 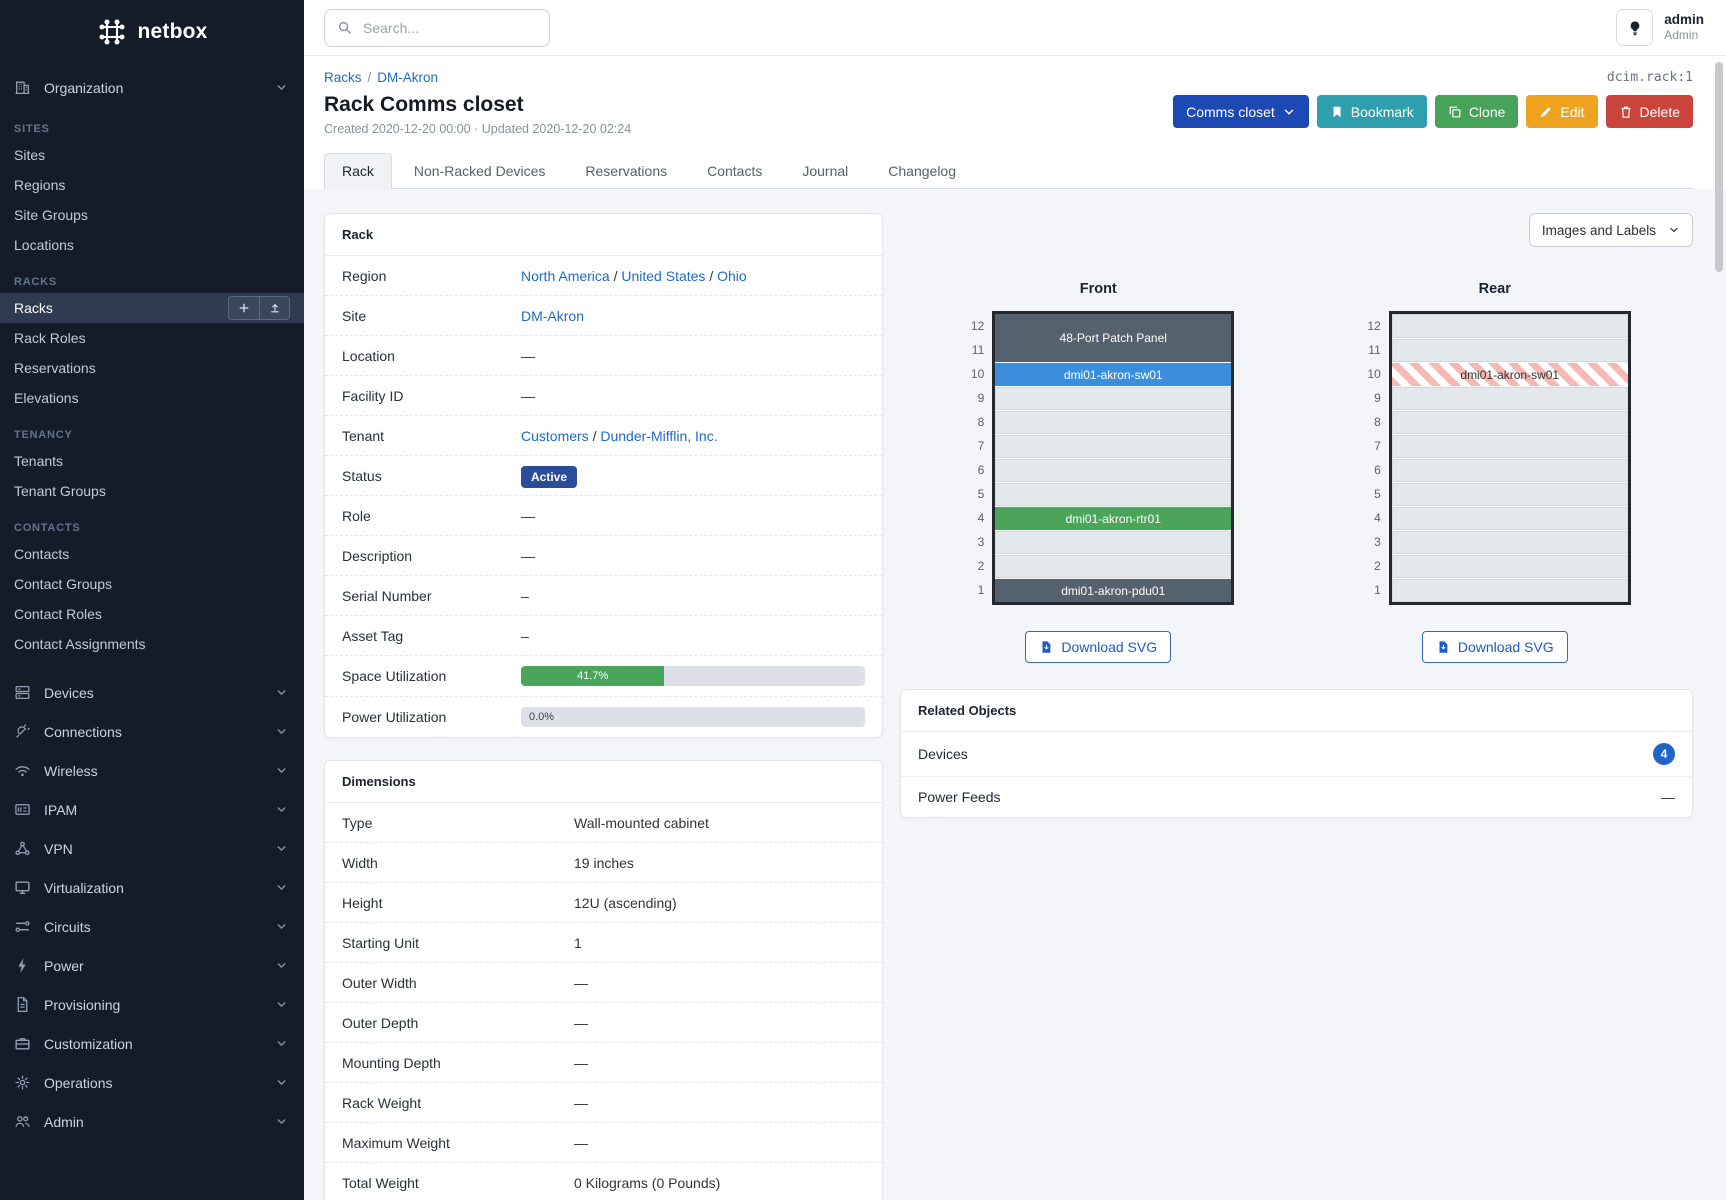 What do you see at coordinates (30, 155) in the screenshot?
I see `sidebar-item-label: Sites` at bounding box center [30, 155].